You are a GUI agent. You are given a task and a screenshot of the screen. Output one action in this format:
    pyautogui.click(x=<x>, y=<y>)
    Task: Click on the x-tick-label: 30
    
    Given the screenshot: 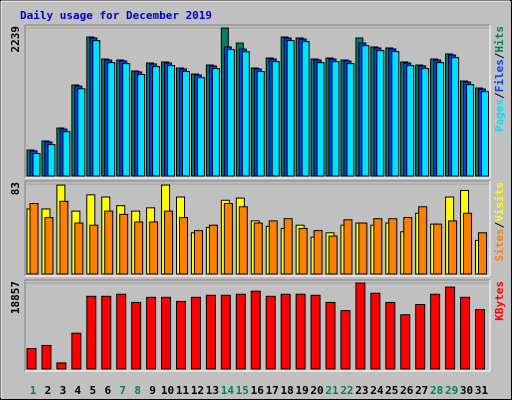 What is the action you would take?
    pyautogui.click(x=466, y=390)
    